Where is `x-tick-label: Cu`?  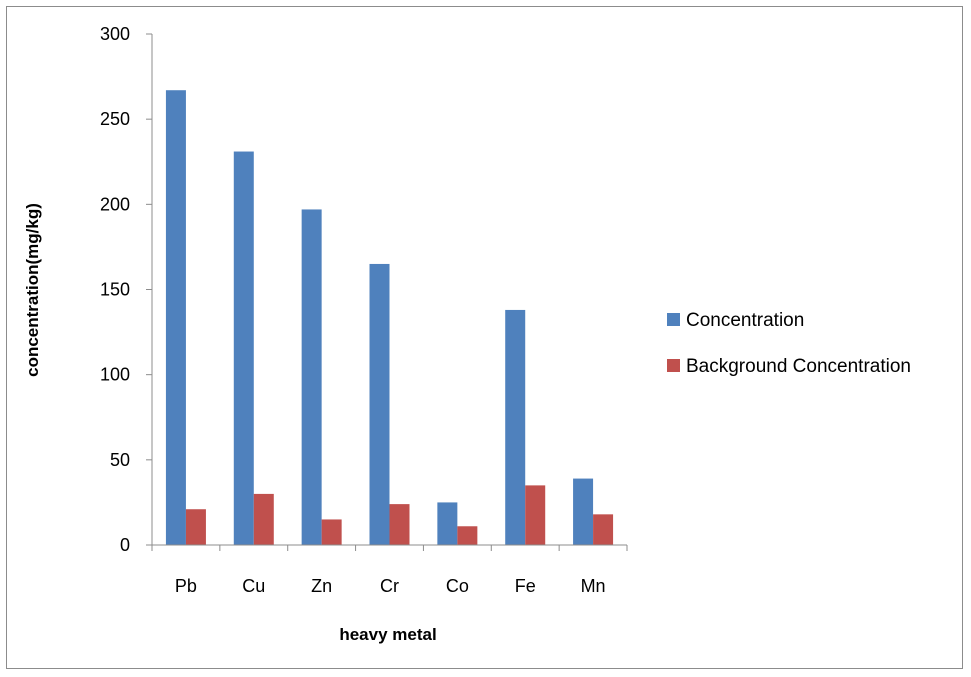 x-tick-label: Cu is located at coordinates (253, 586).